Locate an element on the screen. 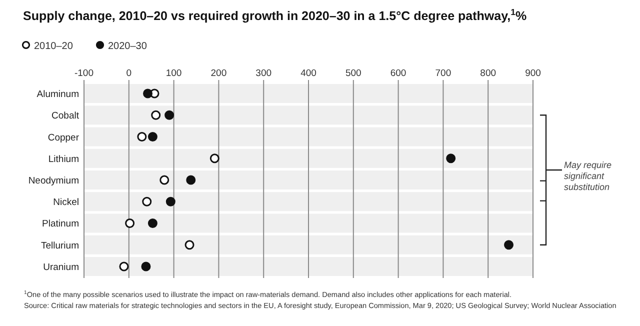  x-tick-label: 900 is located at coordinates (533, 73).